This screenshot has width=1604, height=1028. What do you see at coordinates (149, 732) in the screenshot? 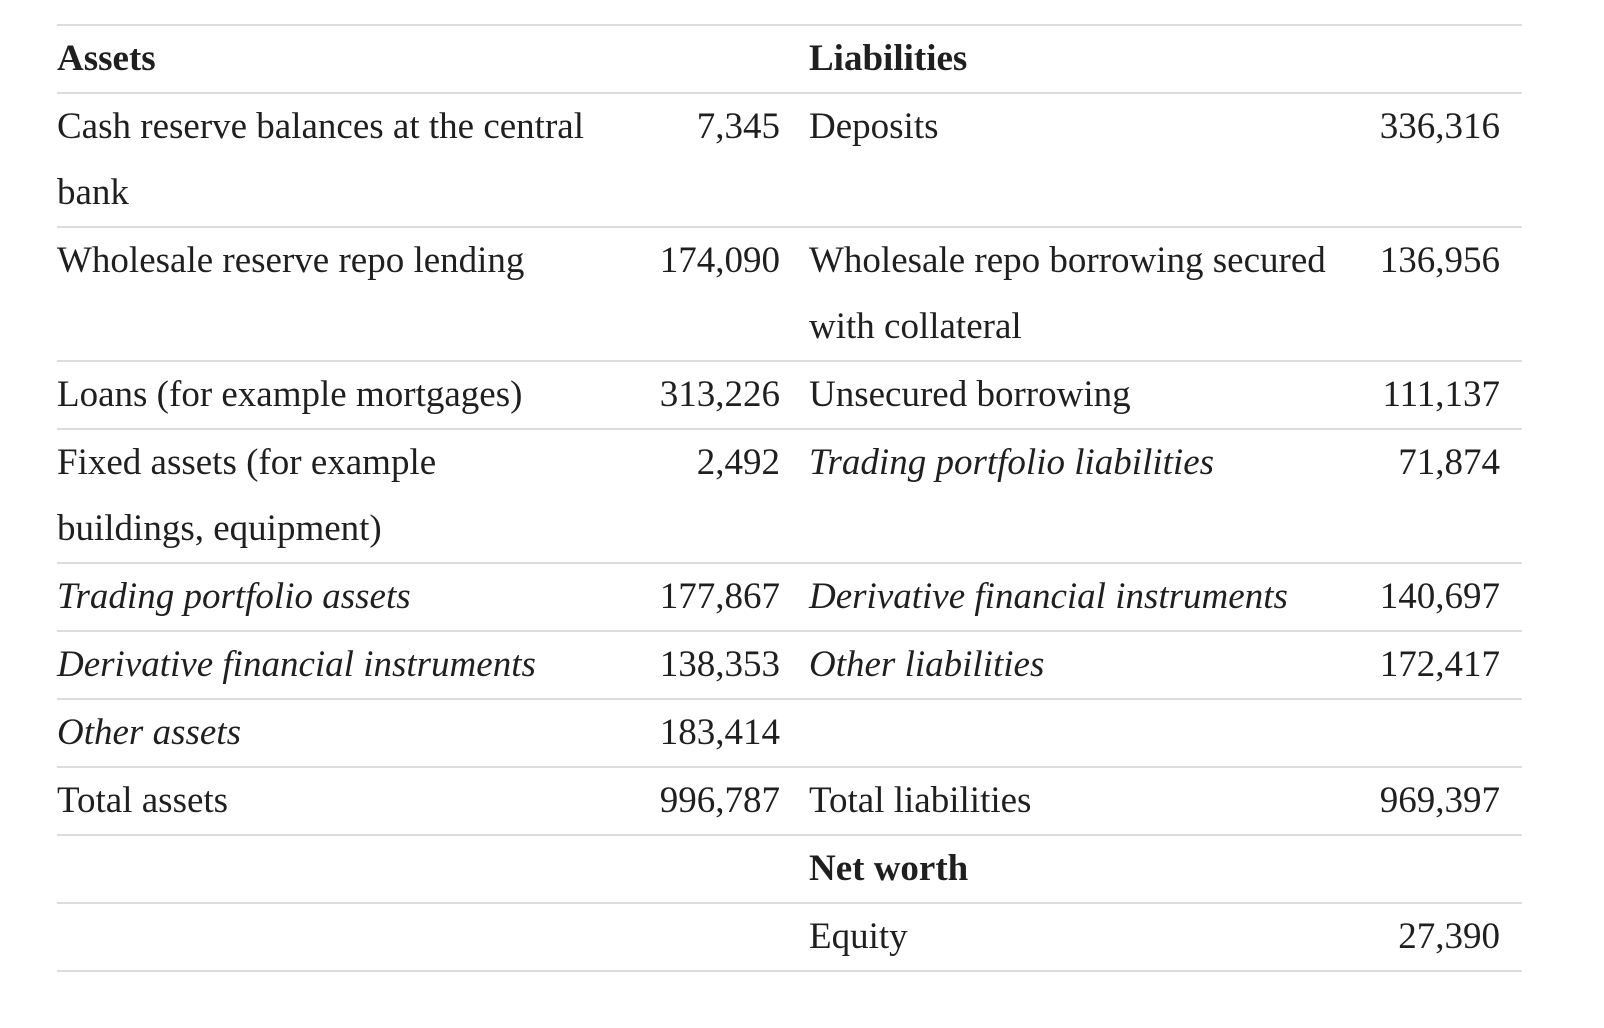
I see `asset-label: Other assets` at bounding box center [149, 732].